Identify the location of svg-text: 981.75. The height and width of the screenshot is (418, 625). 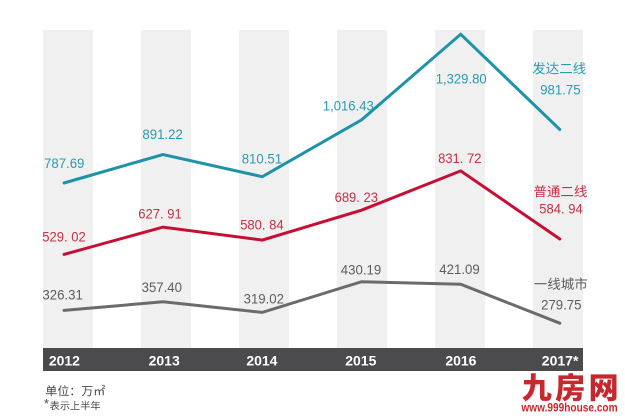
(560, 89).